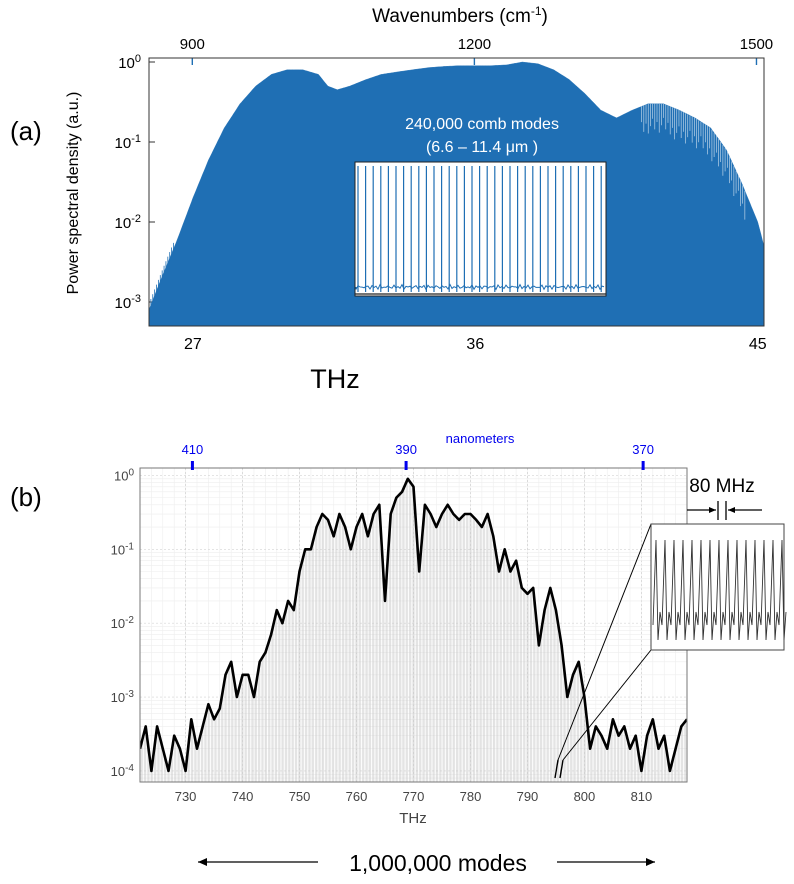  I want to click on panel-a-top-ticks: 900 1200 1500, so click(476, 50).